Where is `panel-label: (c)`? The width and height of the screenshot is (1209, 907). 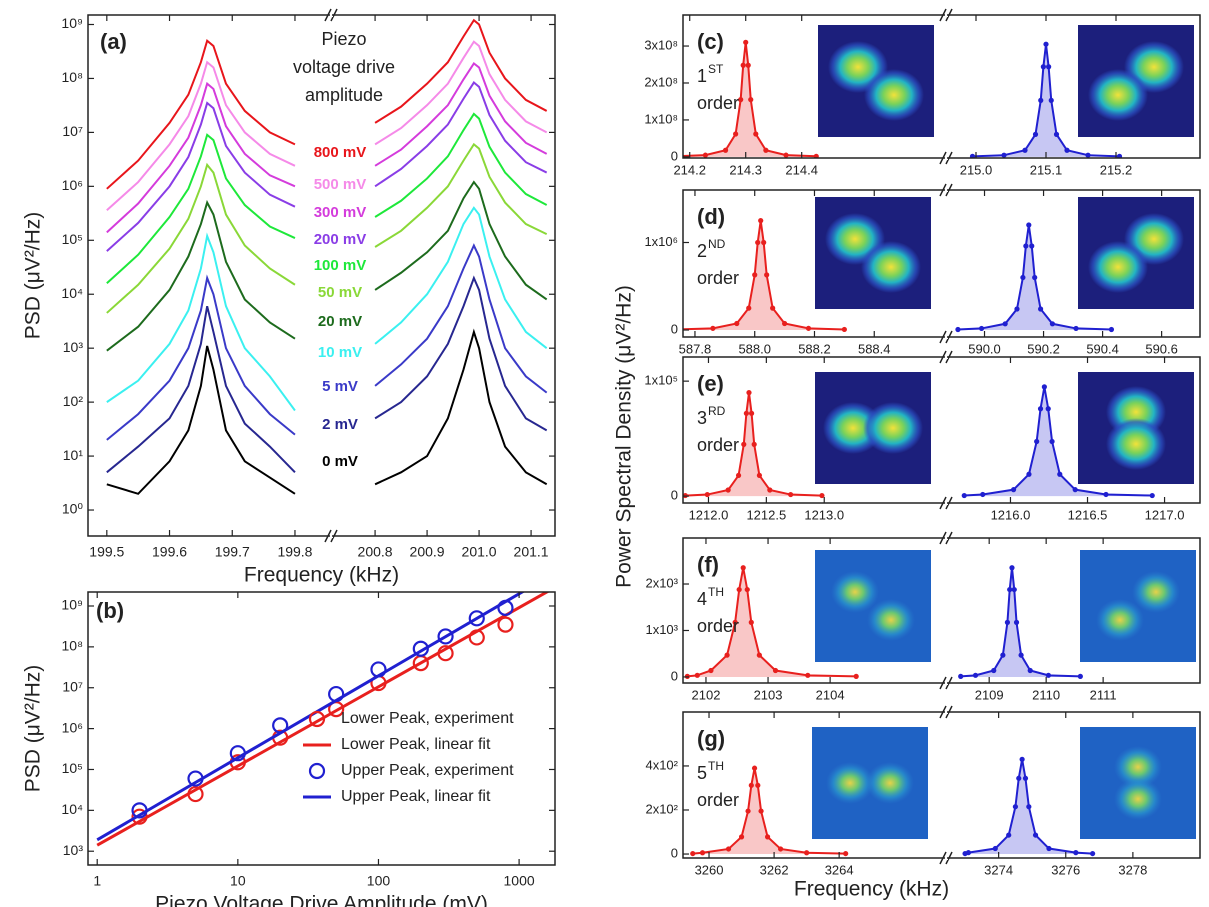
panel-label: (c) is located at coordinates (710, 41).